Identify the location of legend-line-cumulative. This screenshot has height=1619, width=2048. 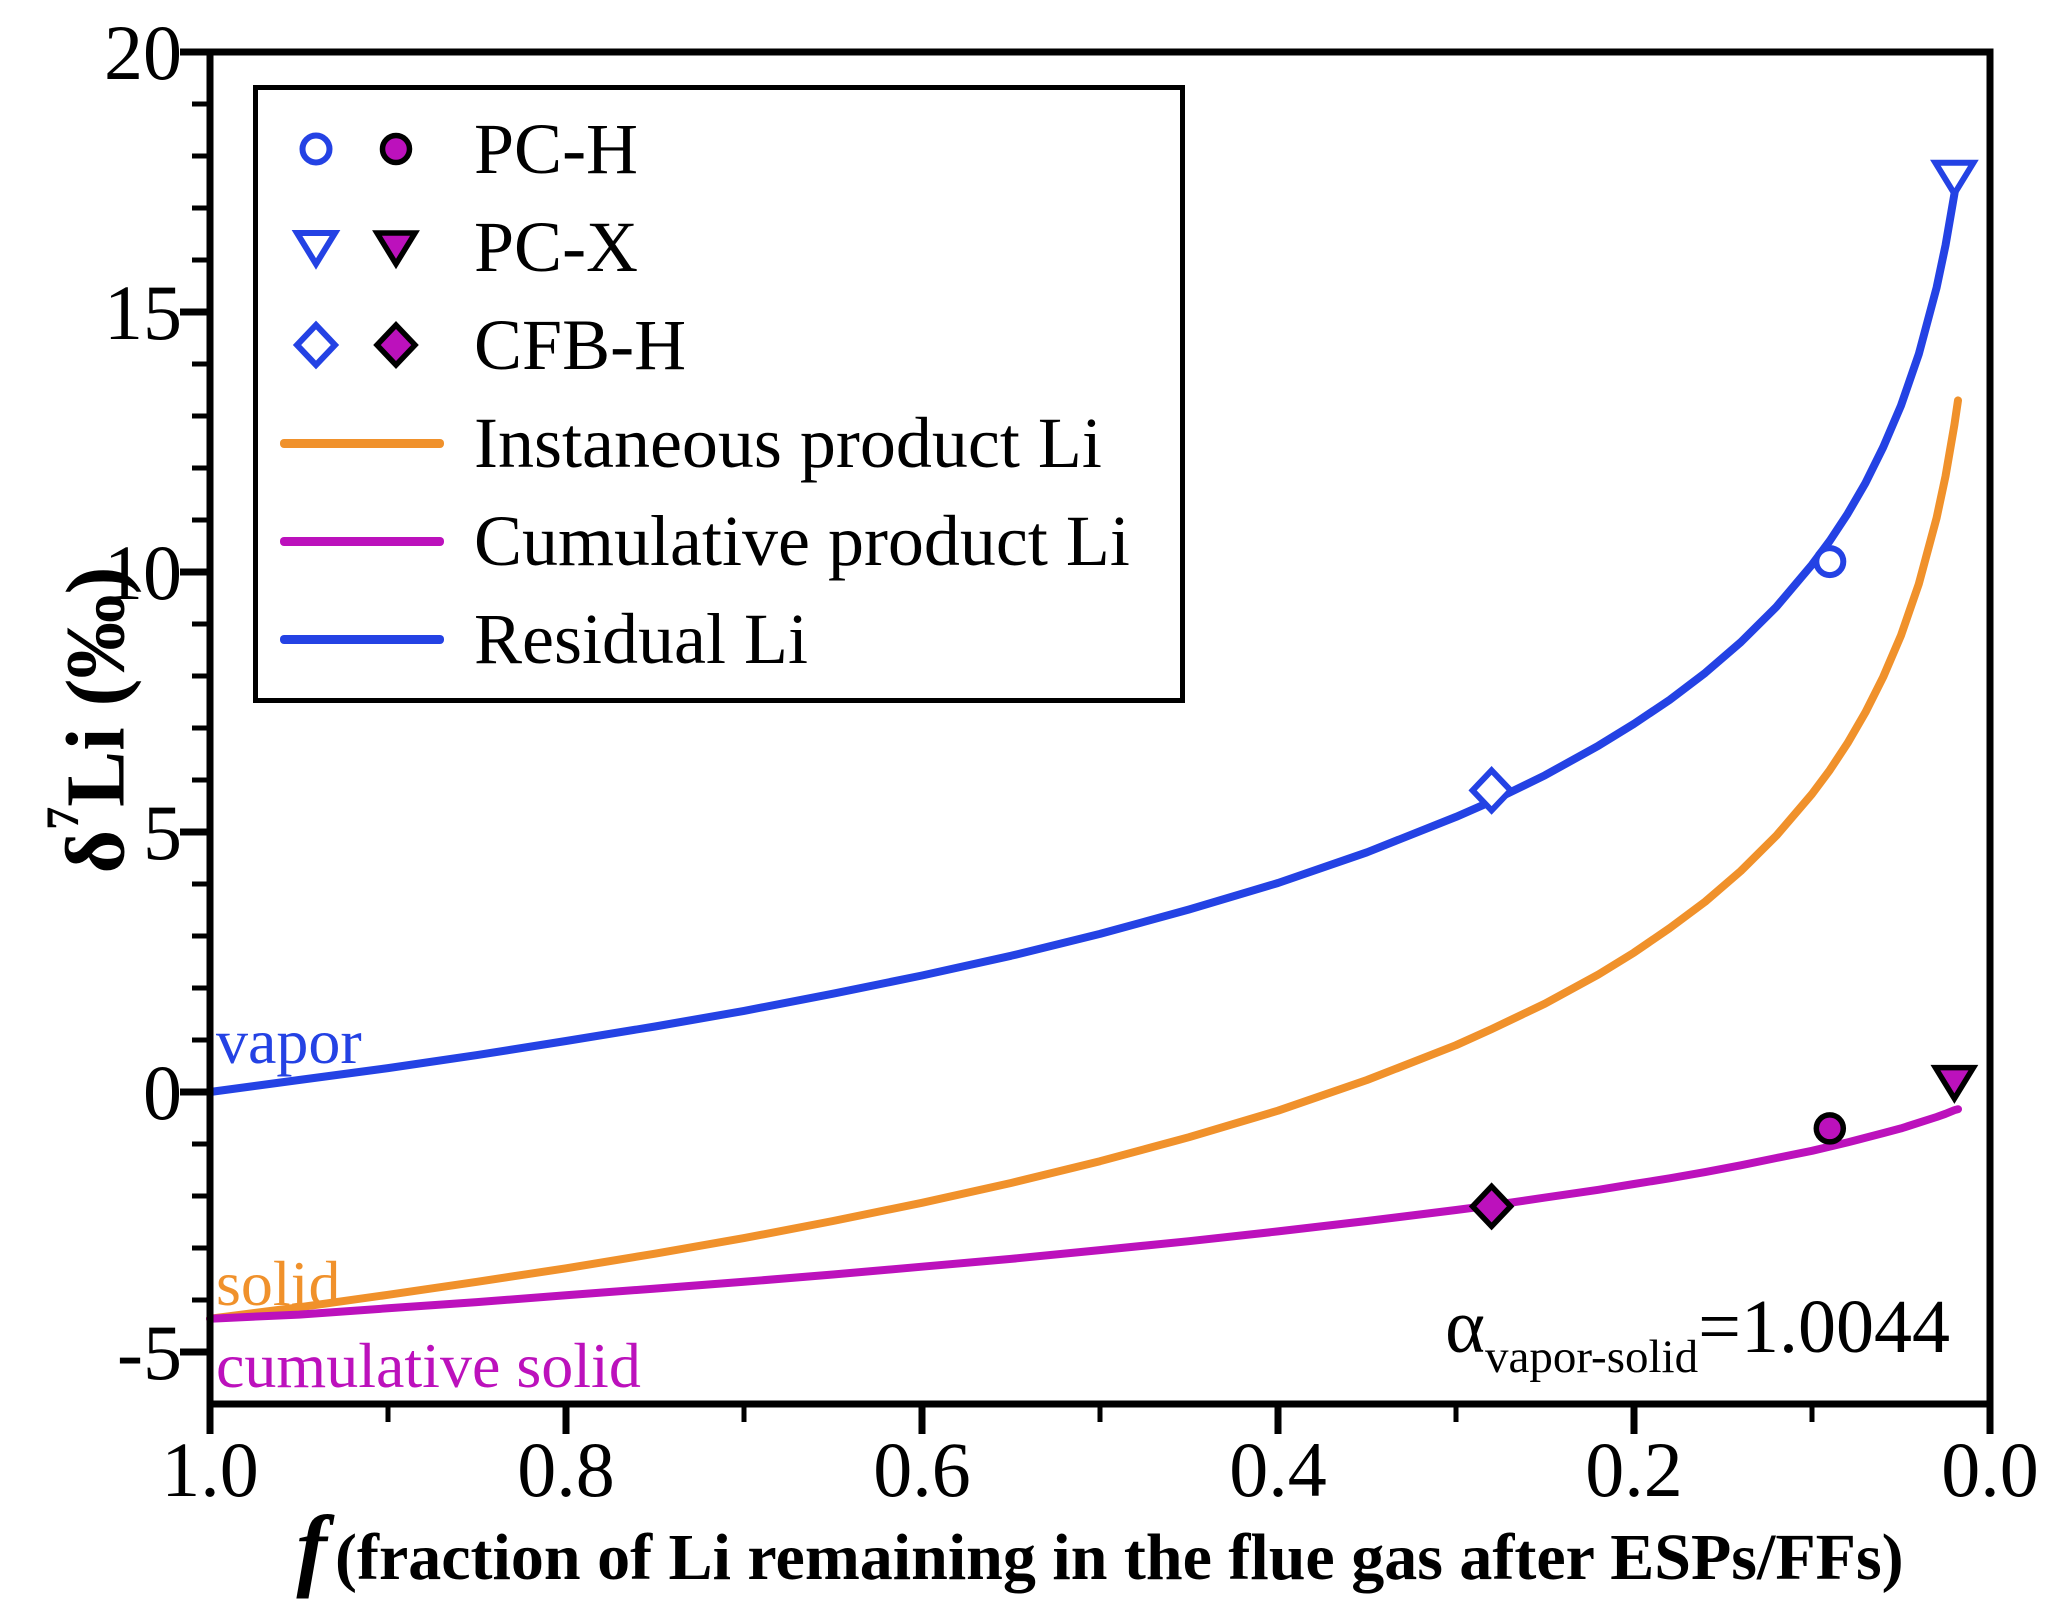
(369, 541).